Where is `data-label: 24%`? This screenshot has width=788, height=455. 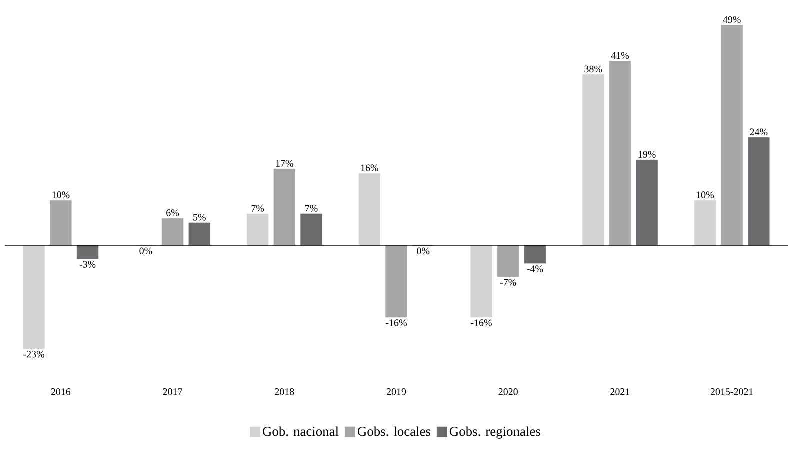 data-label: 24% is located at coordinates (759, 132).